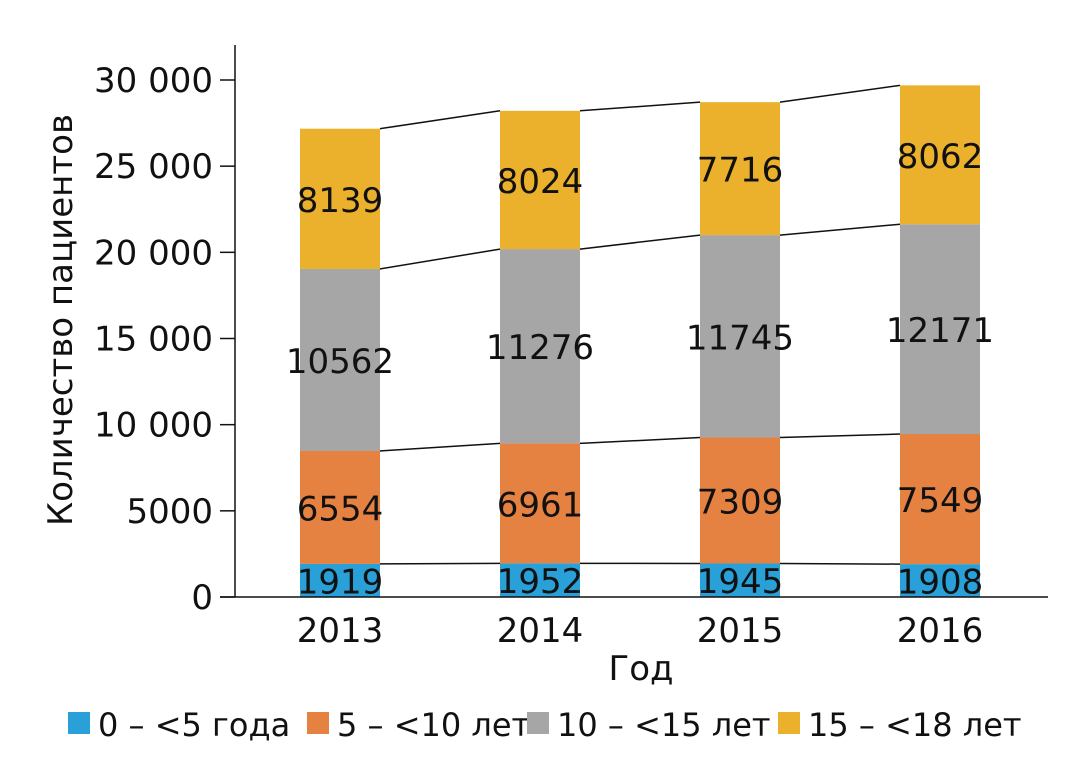 The height and width of the screenshot is (769, 1068). I want to click on y-tick-label: 15 000, so click(153, 340).